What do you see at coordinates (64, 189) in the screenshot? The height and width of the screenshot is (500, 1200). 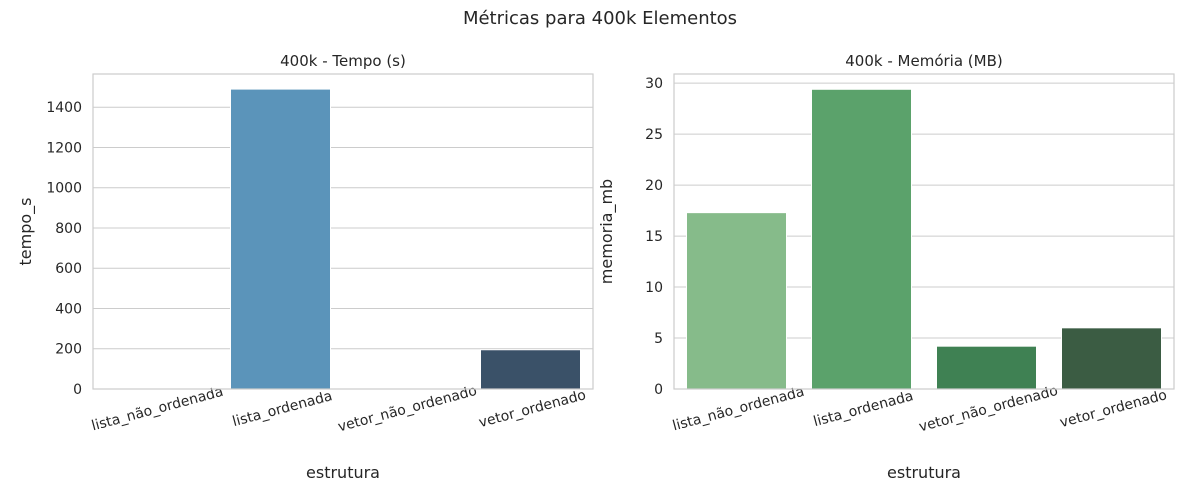 I see `y-tick-label: 1000` at bounding box center [64, 189].